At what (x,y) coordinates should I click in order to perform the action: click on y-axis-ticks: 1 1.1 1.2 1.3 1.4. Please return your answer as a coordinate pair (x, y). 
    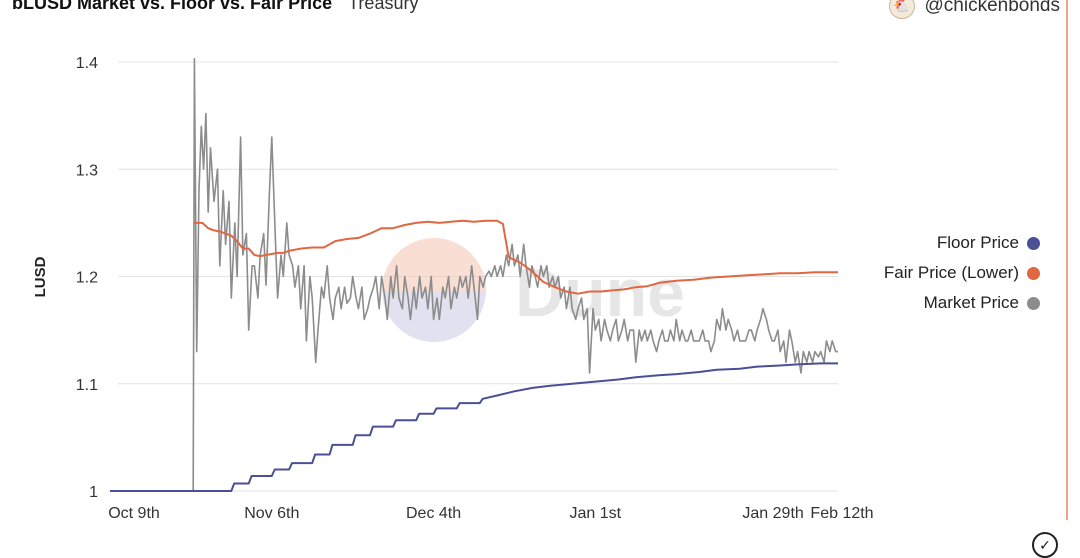
    Looking at the image, I should click on (87, 278).